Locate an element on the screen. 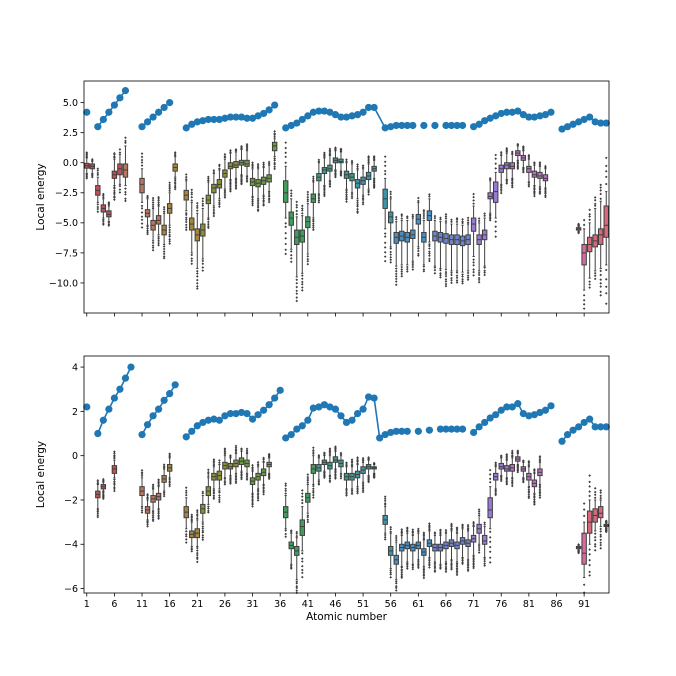  y-tick-label: −10.0 is located at coordinates (63, 283).